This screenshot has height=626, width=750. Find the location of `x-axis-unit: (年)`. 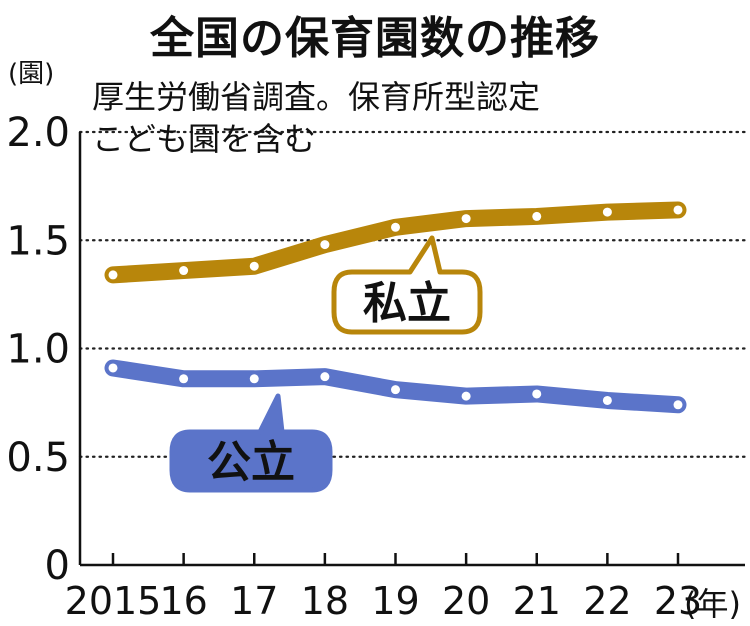

x-axis-unit: (年) is located at coordinates (712, 604).